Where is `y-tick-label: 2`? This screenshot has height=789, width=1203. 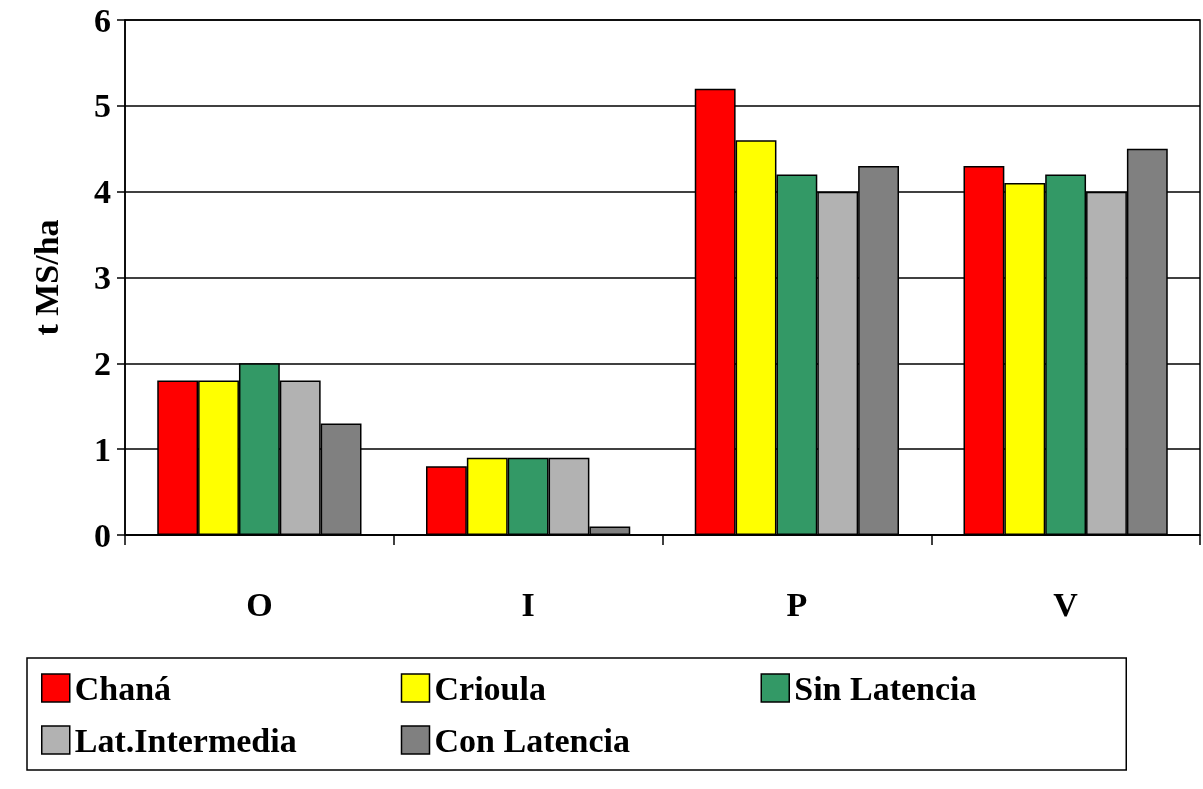
y-tick-label: 2 is located at coordinates (102, 363).